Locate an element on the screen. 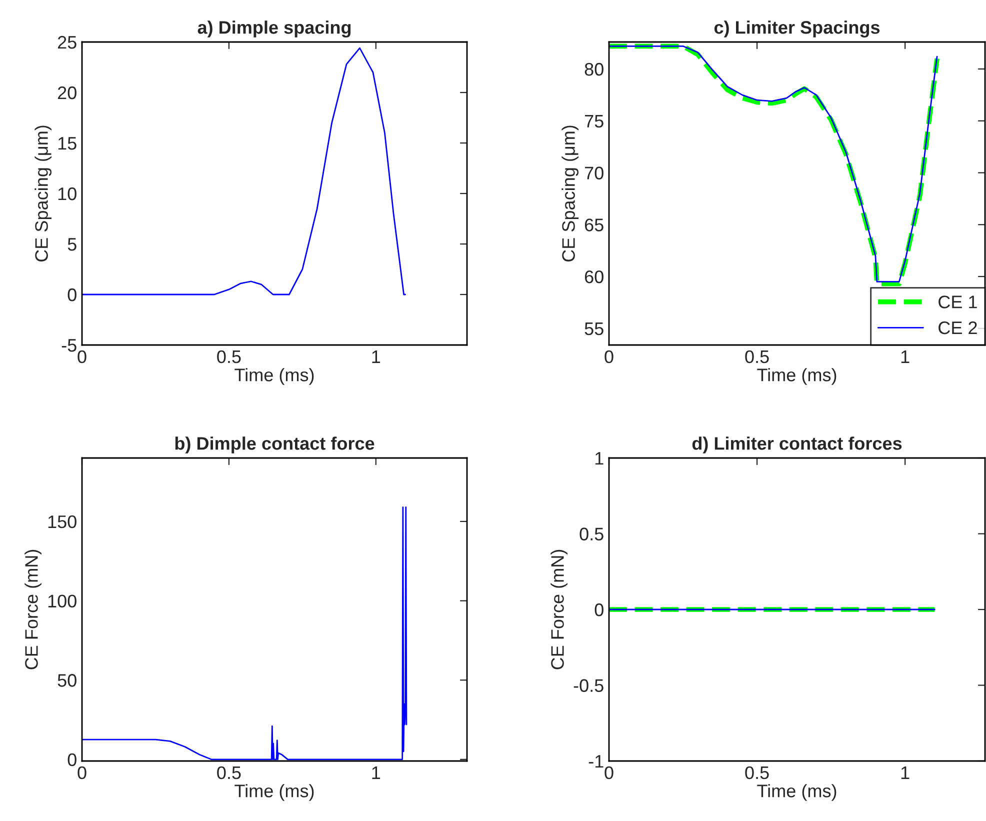  chart-title: d) Limiter contact forces is located at coordinates (797, 445).